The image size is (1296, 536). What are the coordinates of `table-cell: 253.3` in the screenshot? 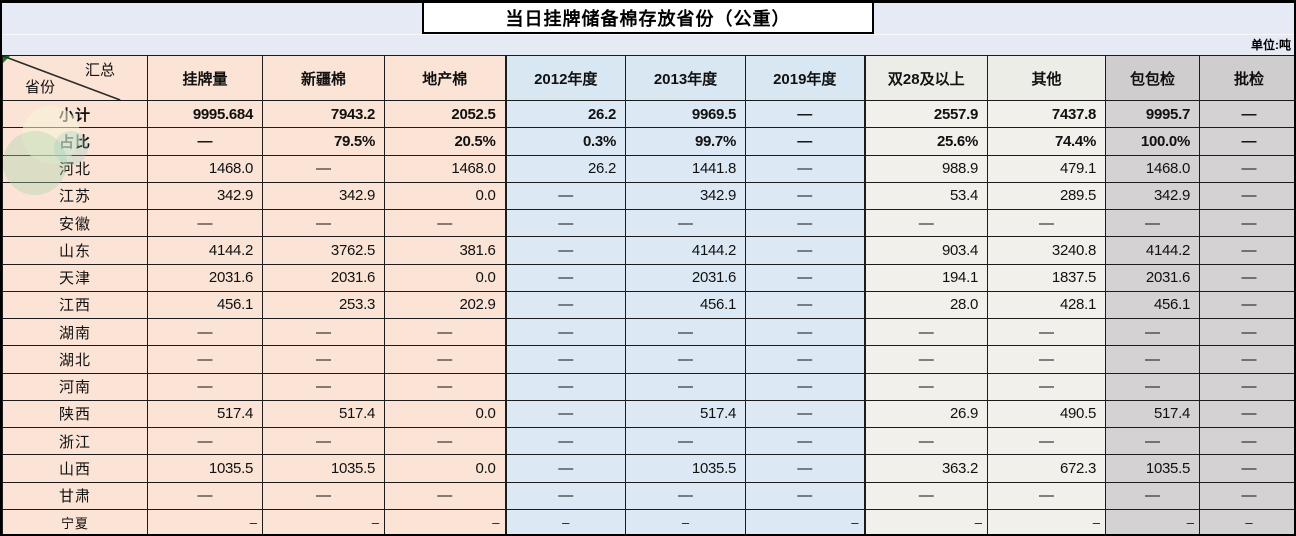 It's located at (323, 305).